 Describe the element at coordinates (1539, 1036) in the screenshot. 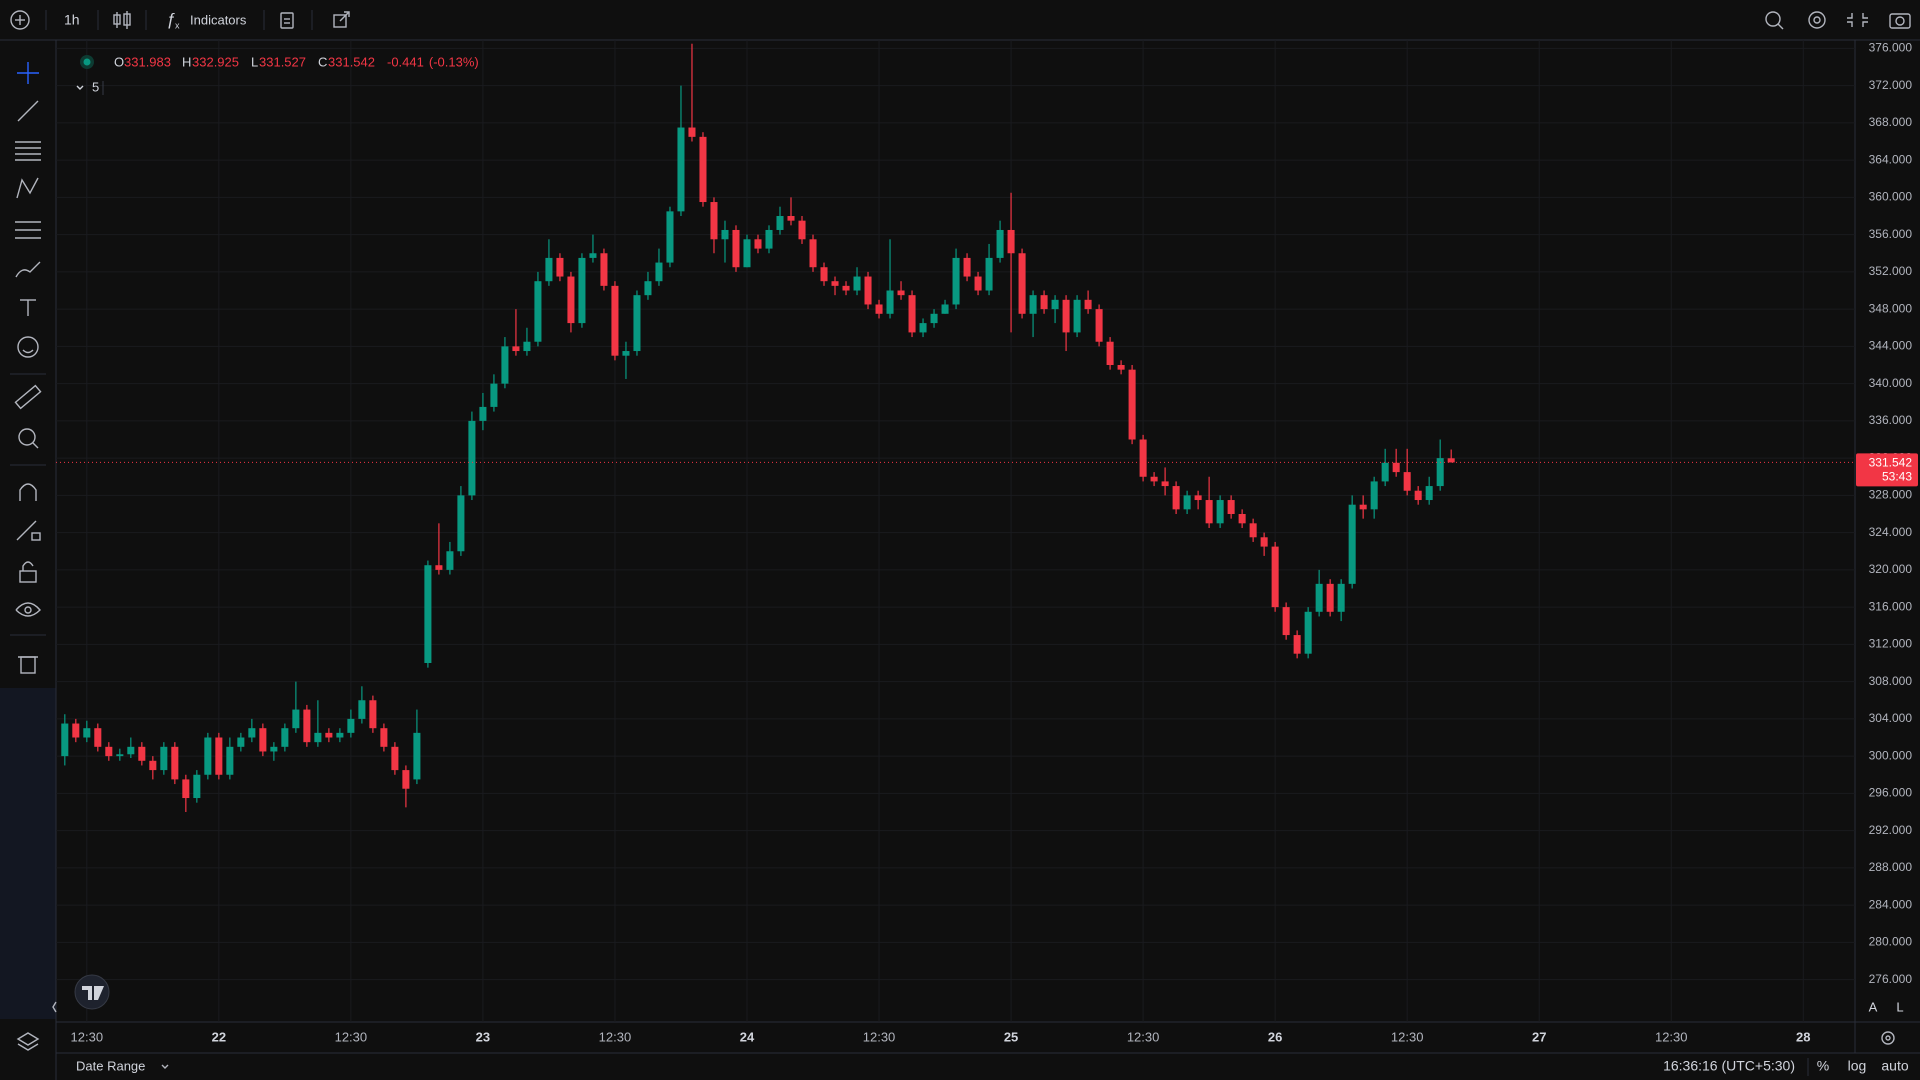

I see `x-tick-label: 27` at that location.